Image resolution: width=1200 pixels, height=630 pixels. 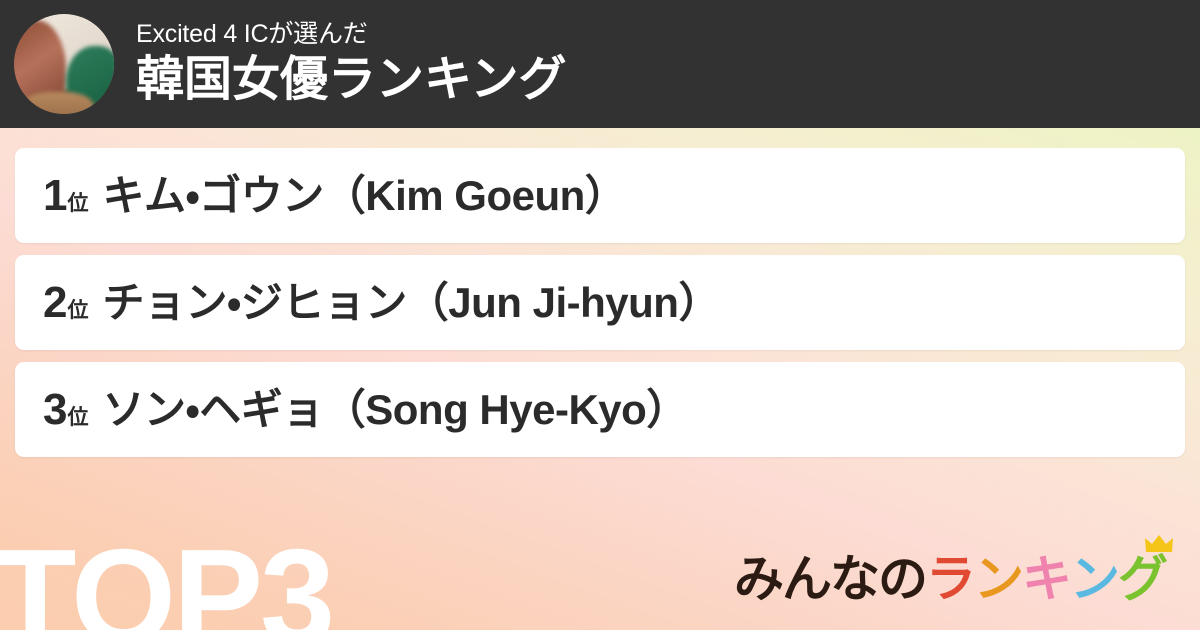 What do you see at coordinates (78, 417) in the screenshot?
I see `rank-suffix-3: 位` at bounding box center [78, 417].